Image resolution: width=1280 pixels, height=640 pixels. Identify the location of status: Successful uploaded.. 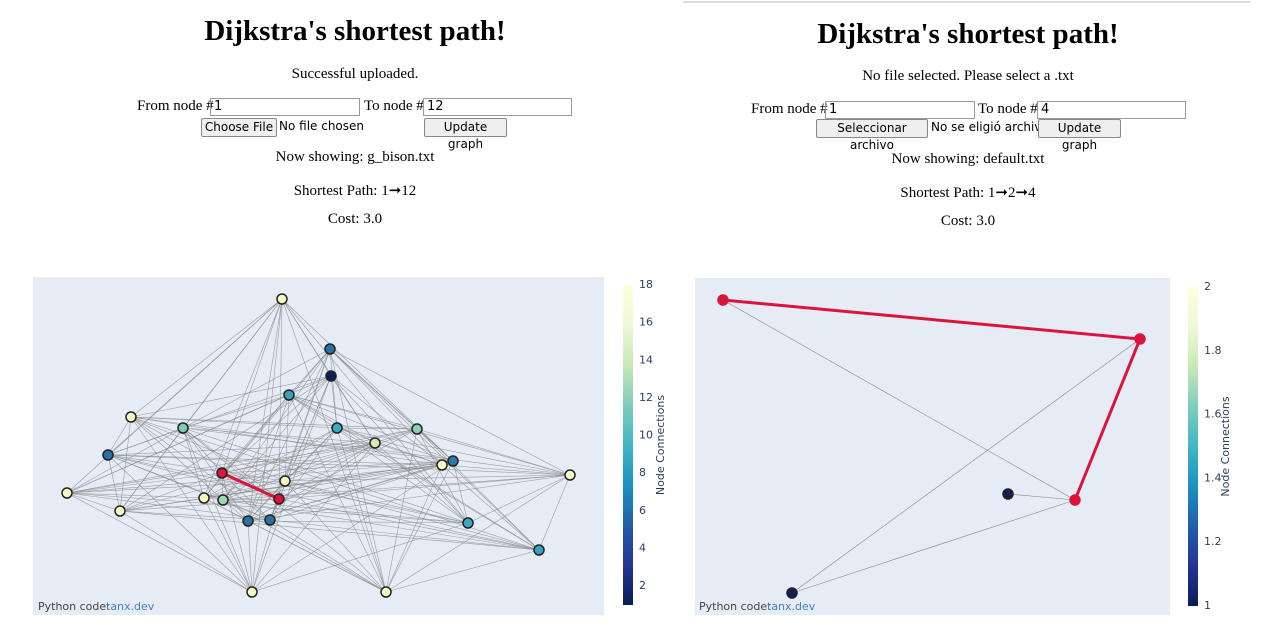
(355, 74).